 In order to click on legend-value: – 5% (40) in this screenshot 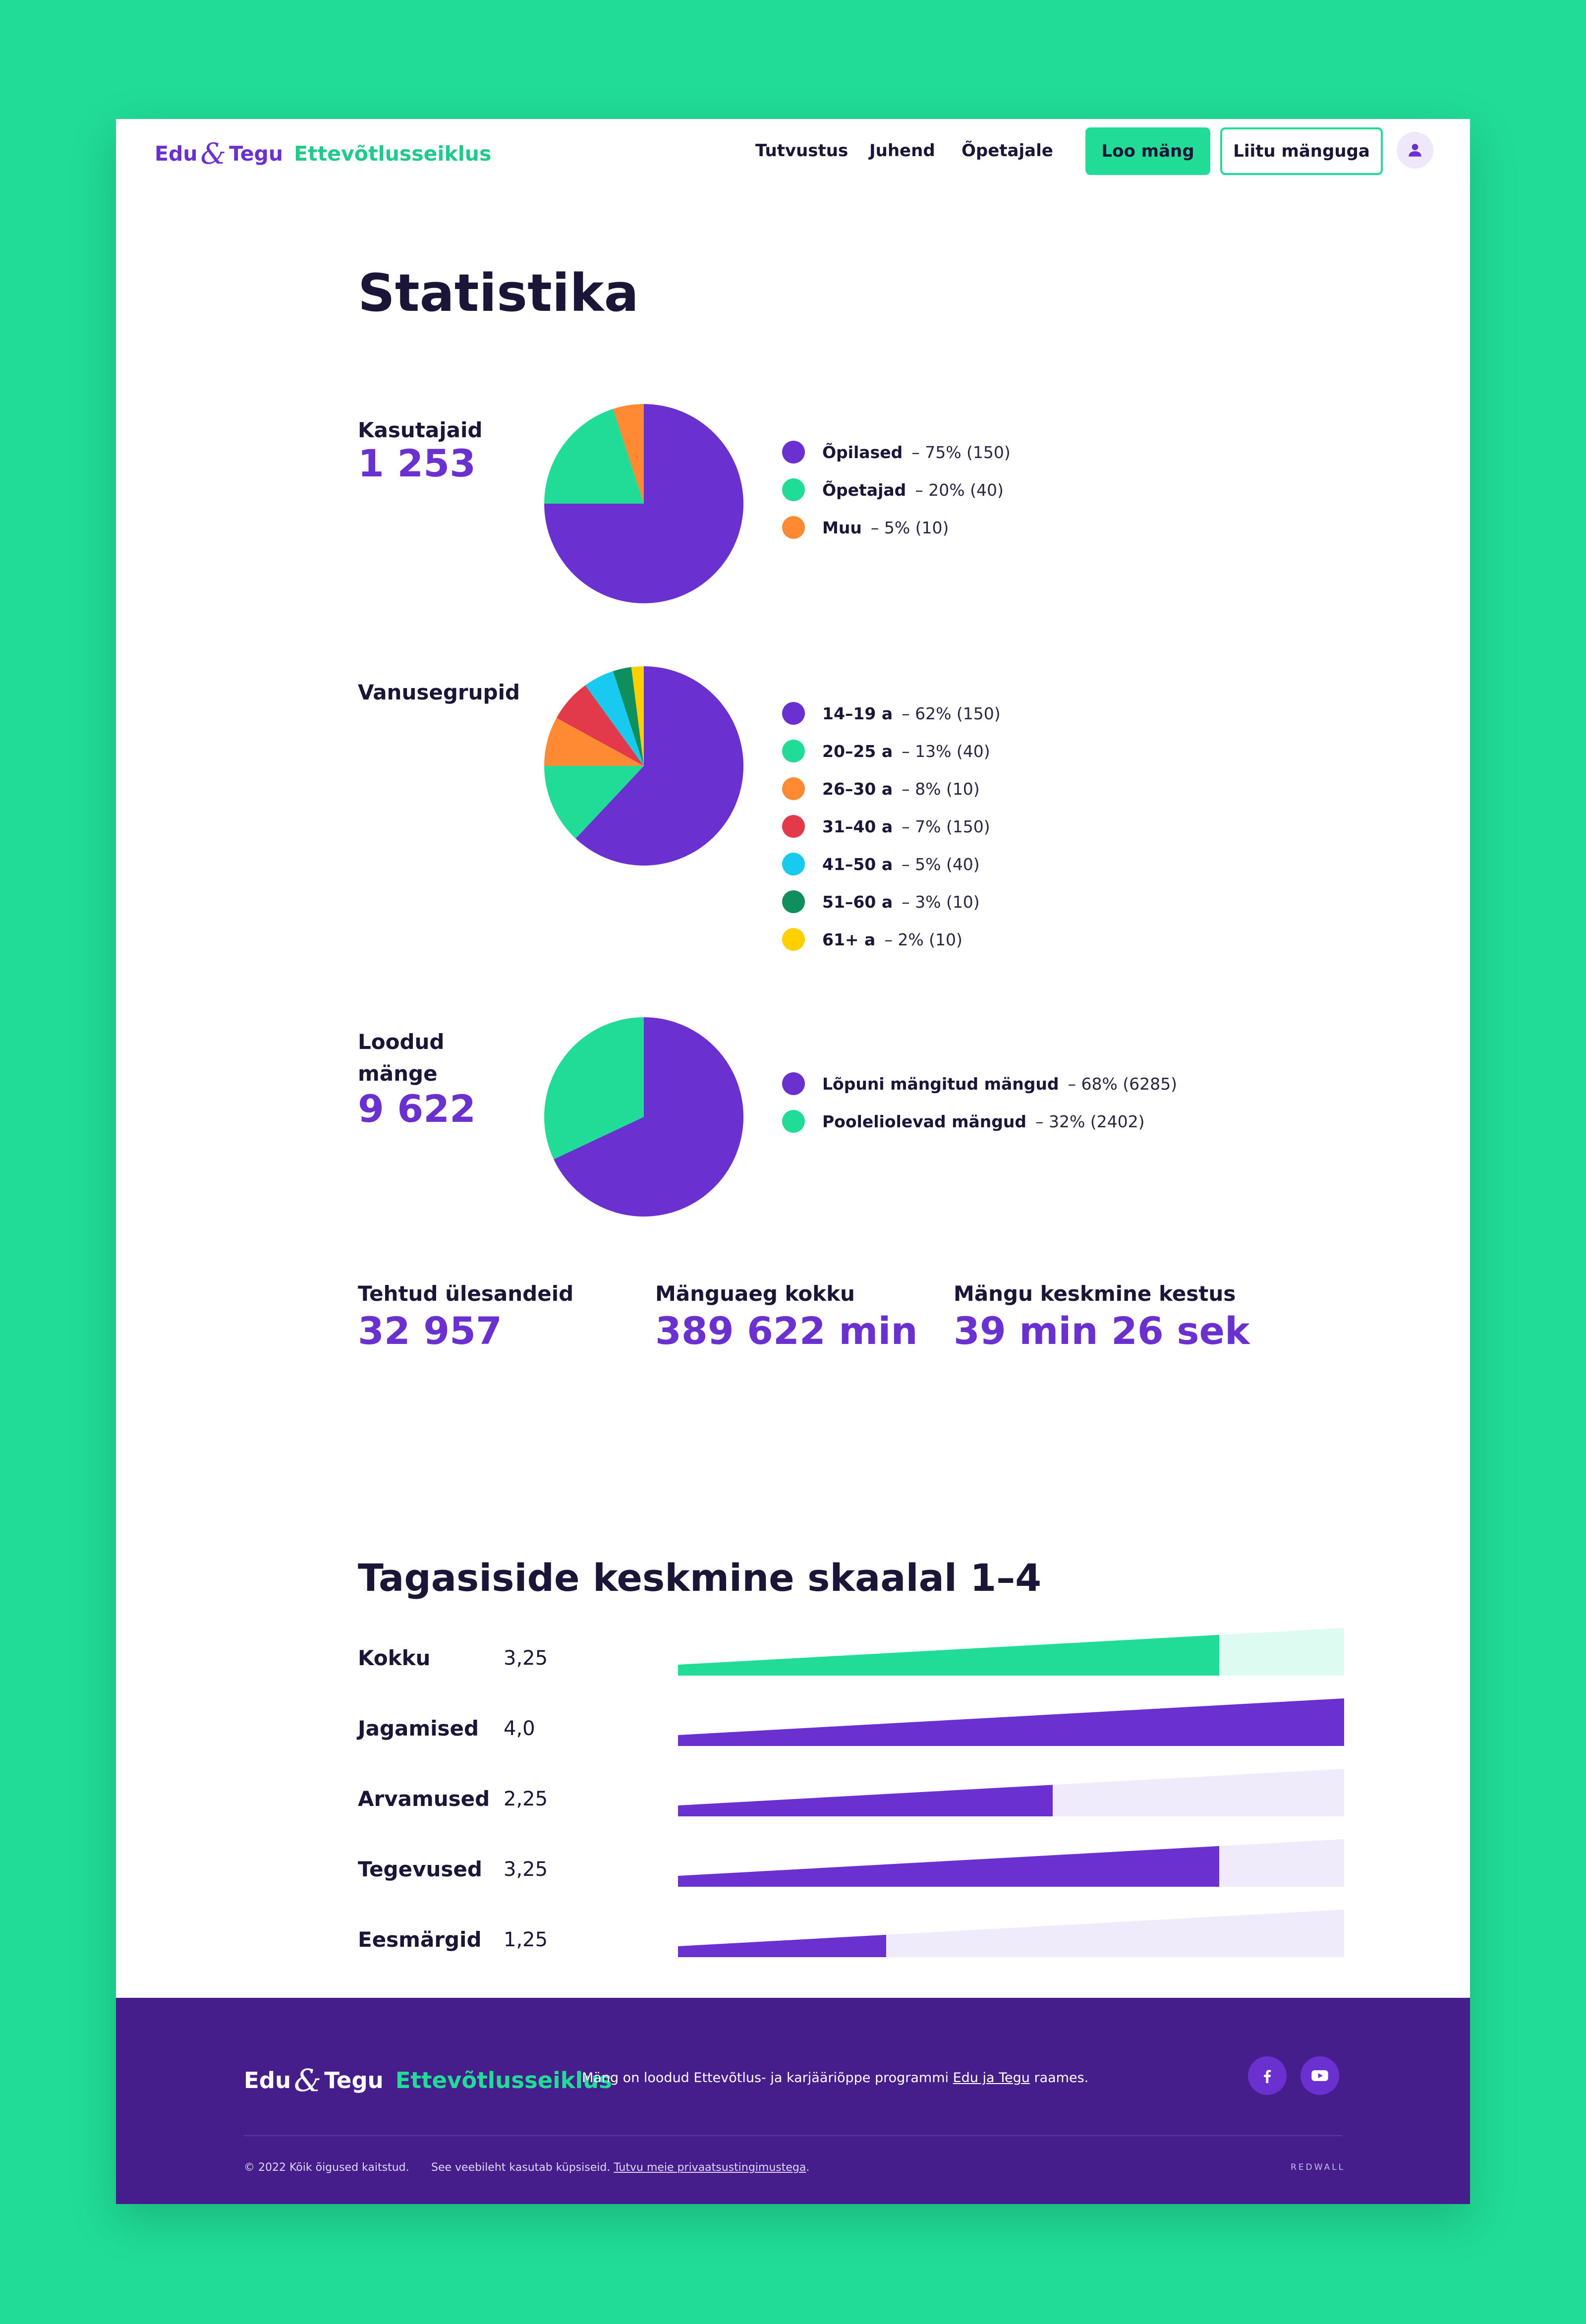, I will do `click(941, 864)`.